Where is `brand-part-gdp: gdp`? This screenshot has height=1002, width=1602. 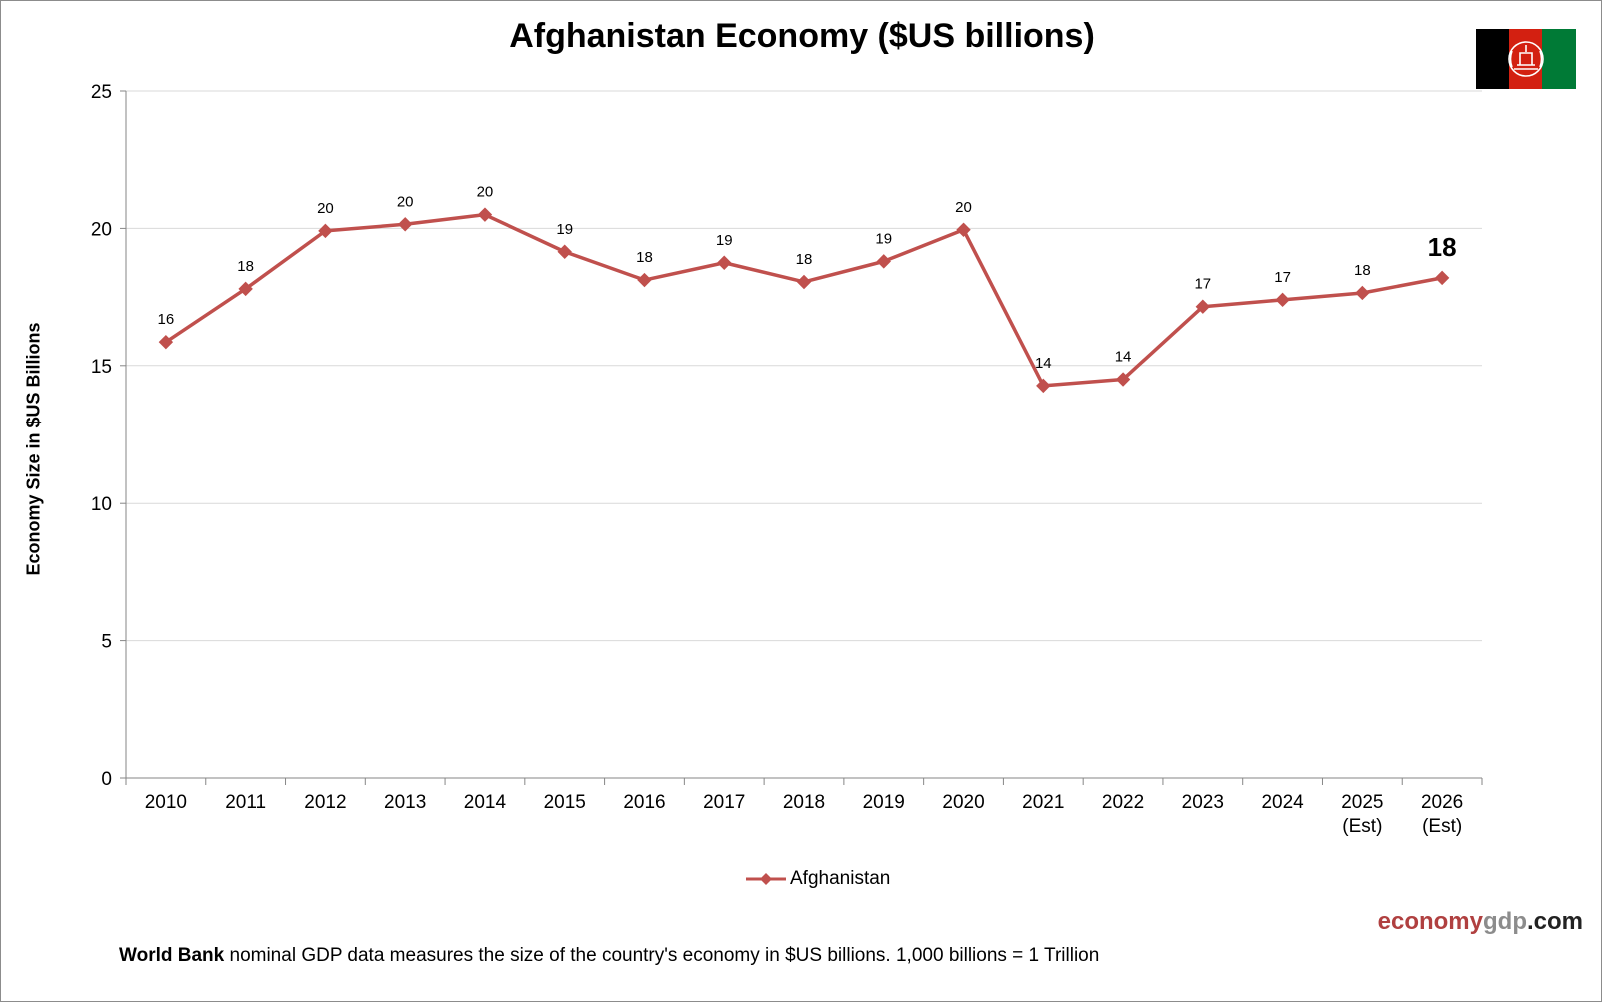
brand-part-gdp: gdp is located at coordinates (1505, 921).